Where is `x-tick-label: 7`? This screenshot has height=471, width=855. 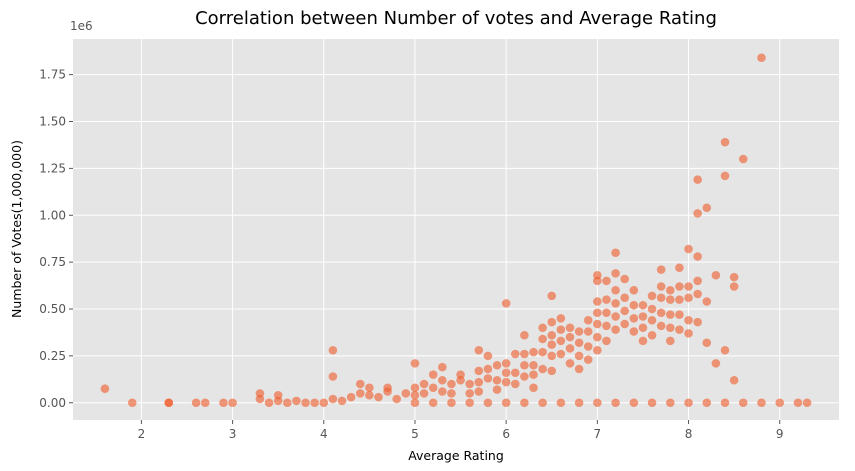
x-tick-label: 7 is located at coordinates (598, 434).